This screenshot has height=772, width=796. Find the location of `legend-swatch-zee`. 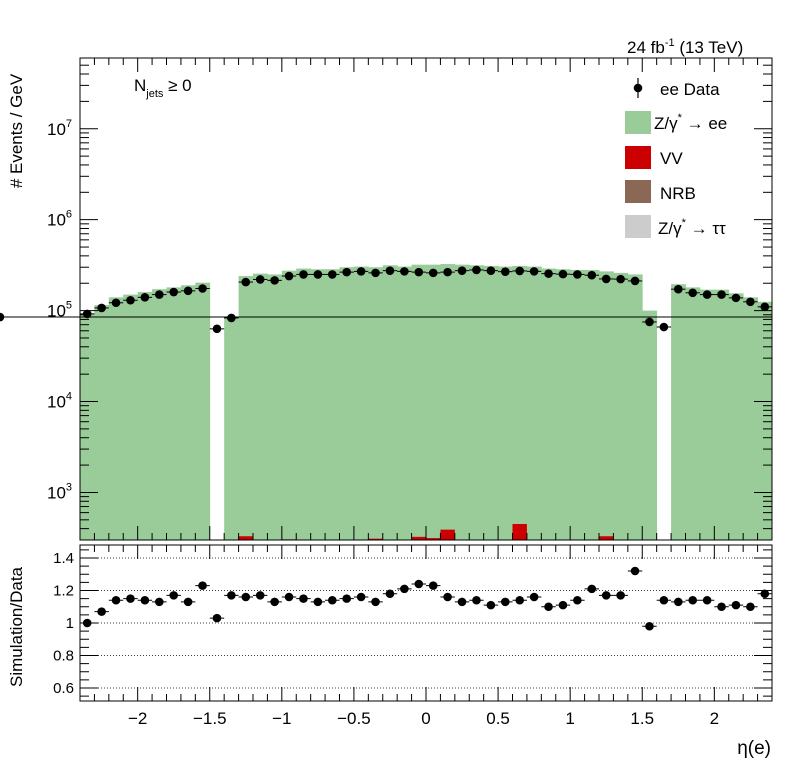

legend-swatch-zee is located at coordinates (638, 122).